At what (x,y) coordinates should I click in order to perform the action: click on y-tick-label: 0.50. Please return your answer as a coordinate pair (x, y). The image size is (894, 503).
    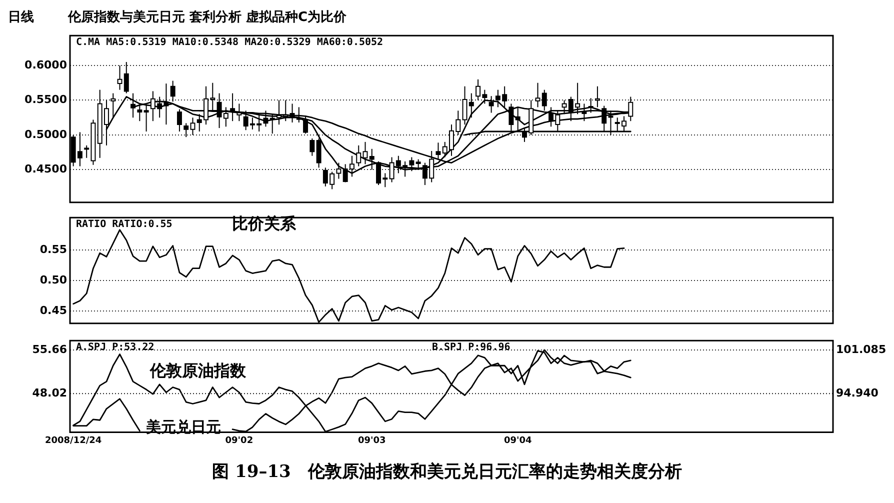
    Looking at the image, I should click on (54, 279).